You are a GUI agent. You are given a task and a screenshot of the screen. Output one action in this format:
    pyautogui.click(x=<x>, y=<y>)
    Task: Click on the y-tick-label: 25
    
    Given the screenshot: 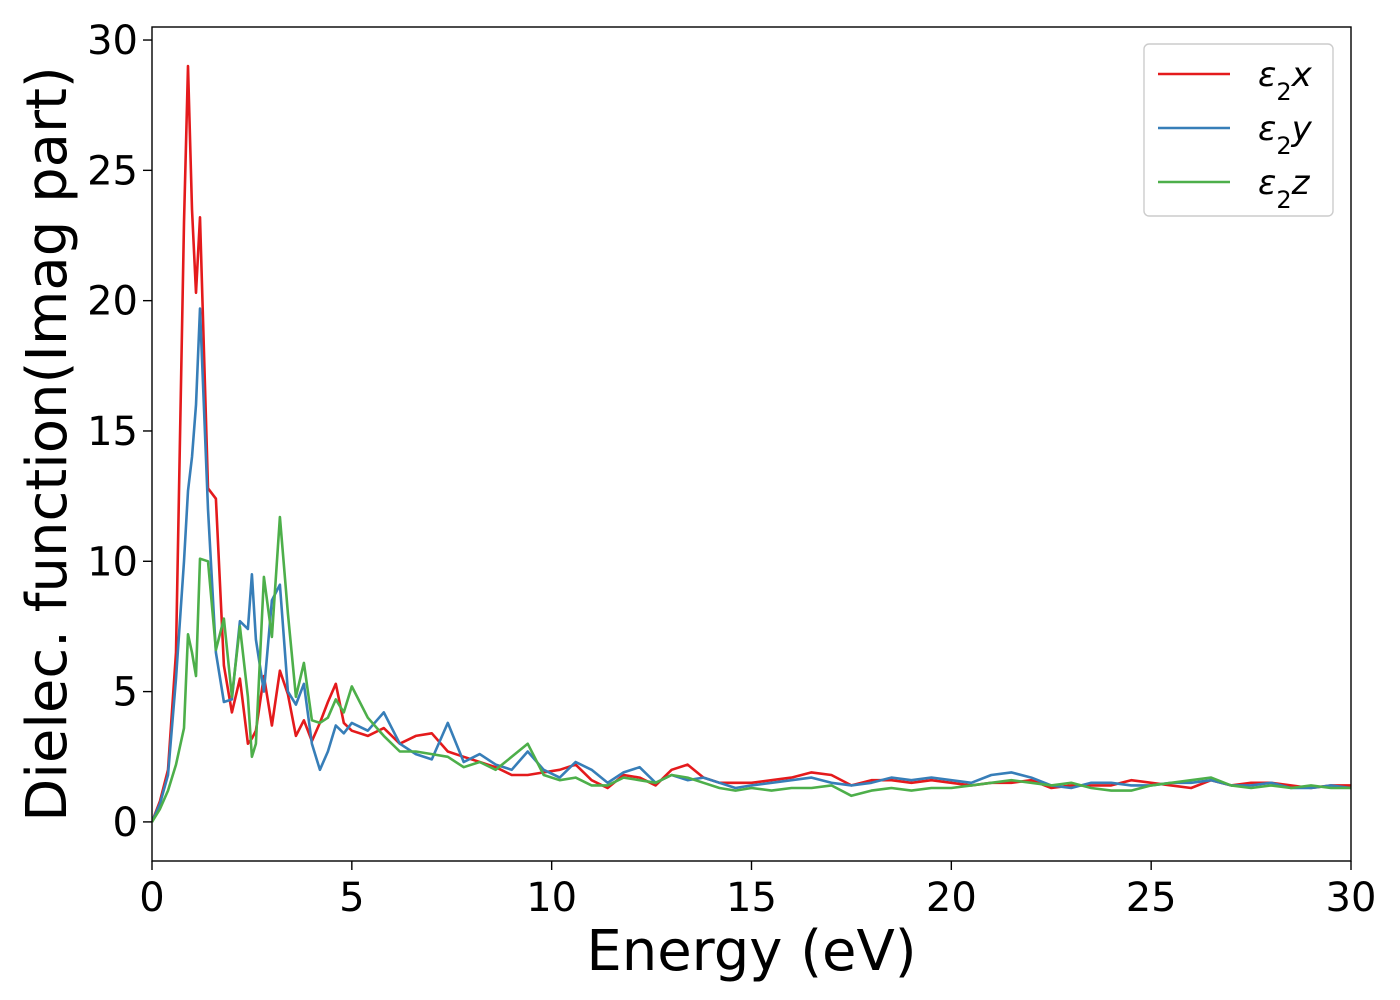 What is the action you would take?
    pyautogui.click(x=112, y=171)
    